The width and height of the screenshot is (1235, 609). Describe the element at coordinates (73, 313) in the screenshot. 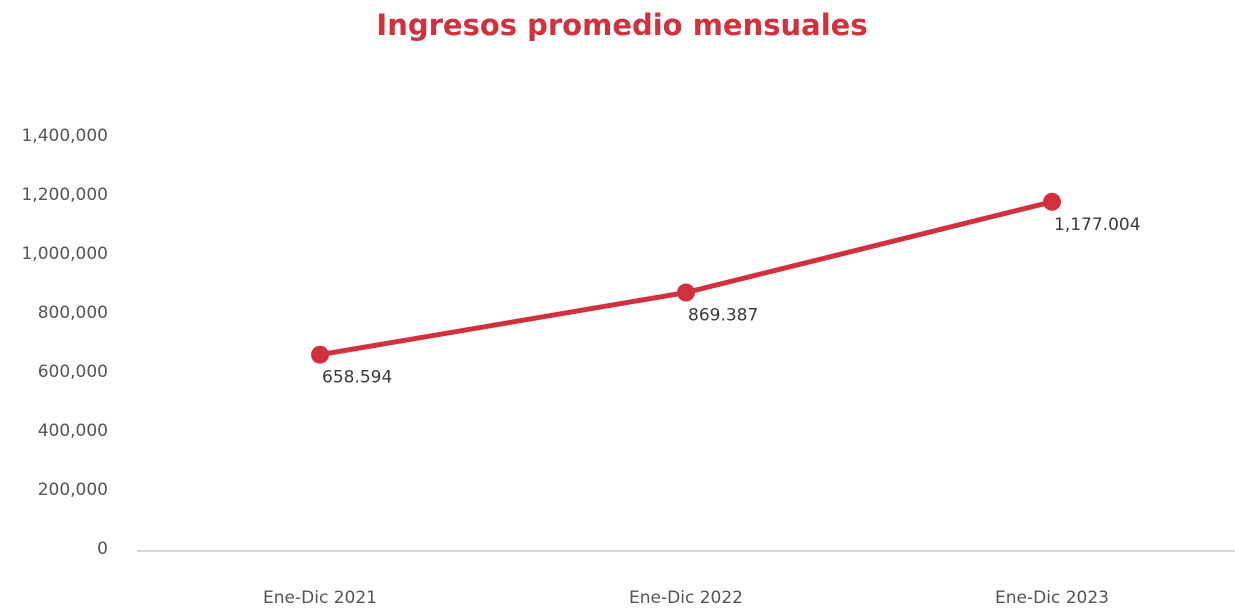

I see `y-tick-label: 800,000` at that location.